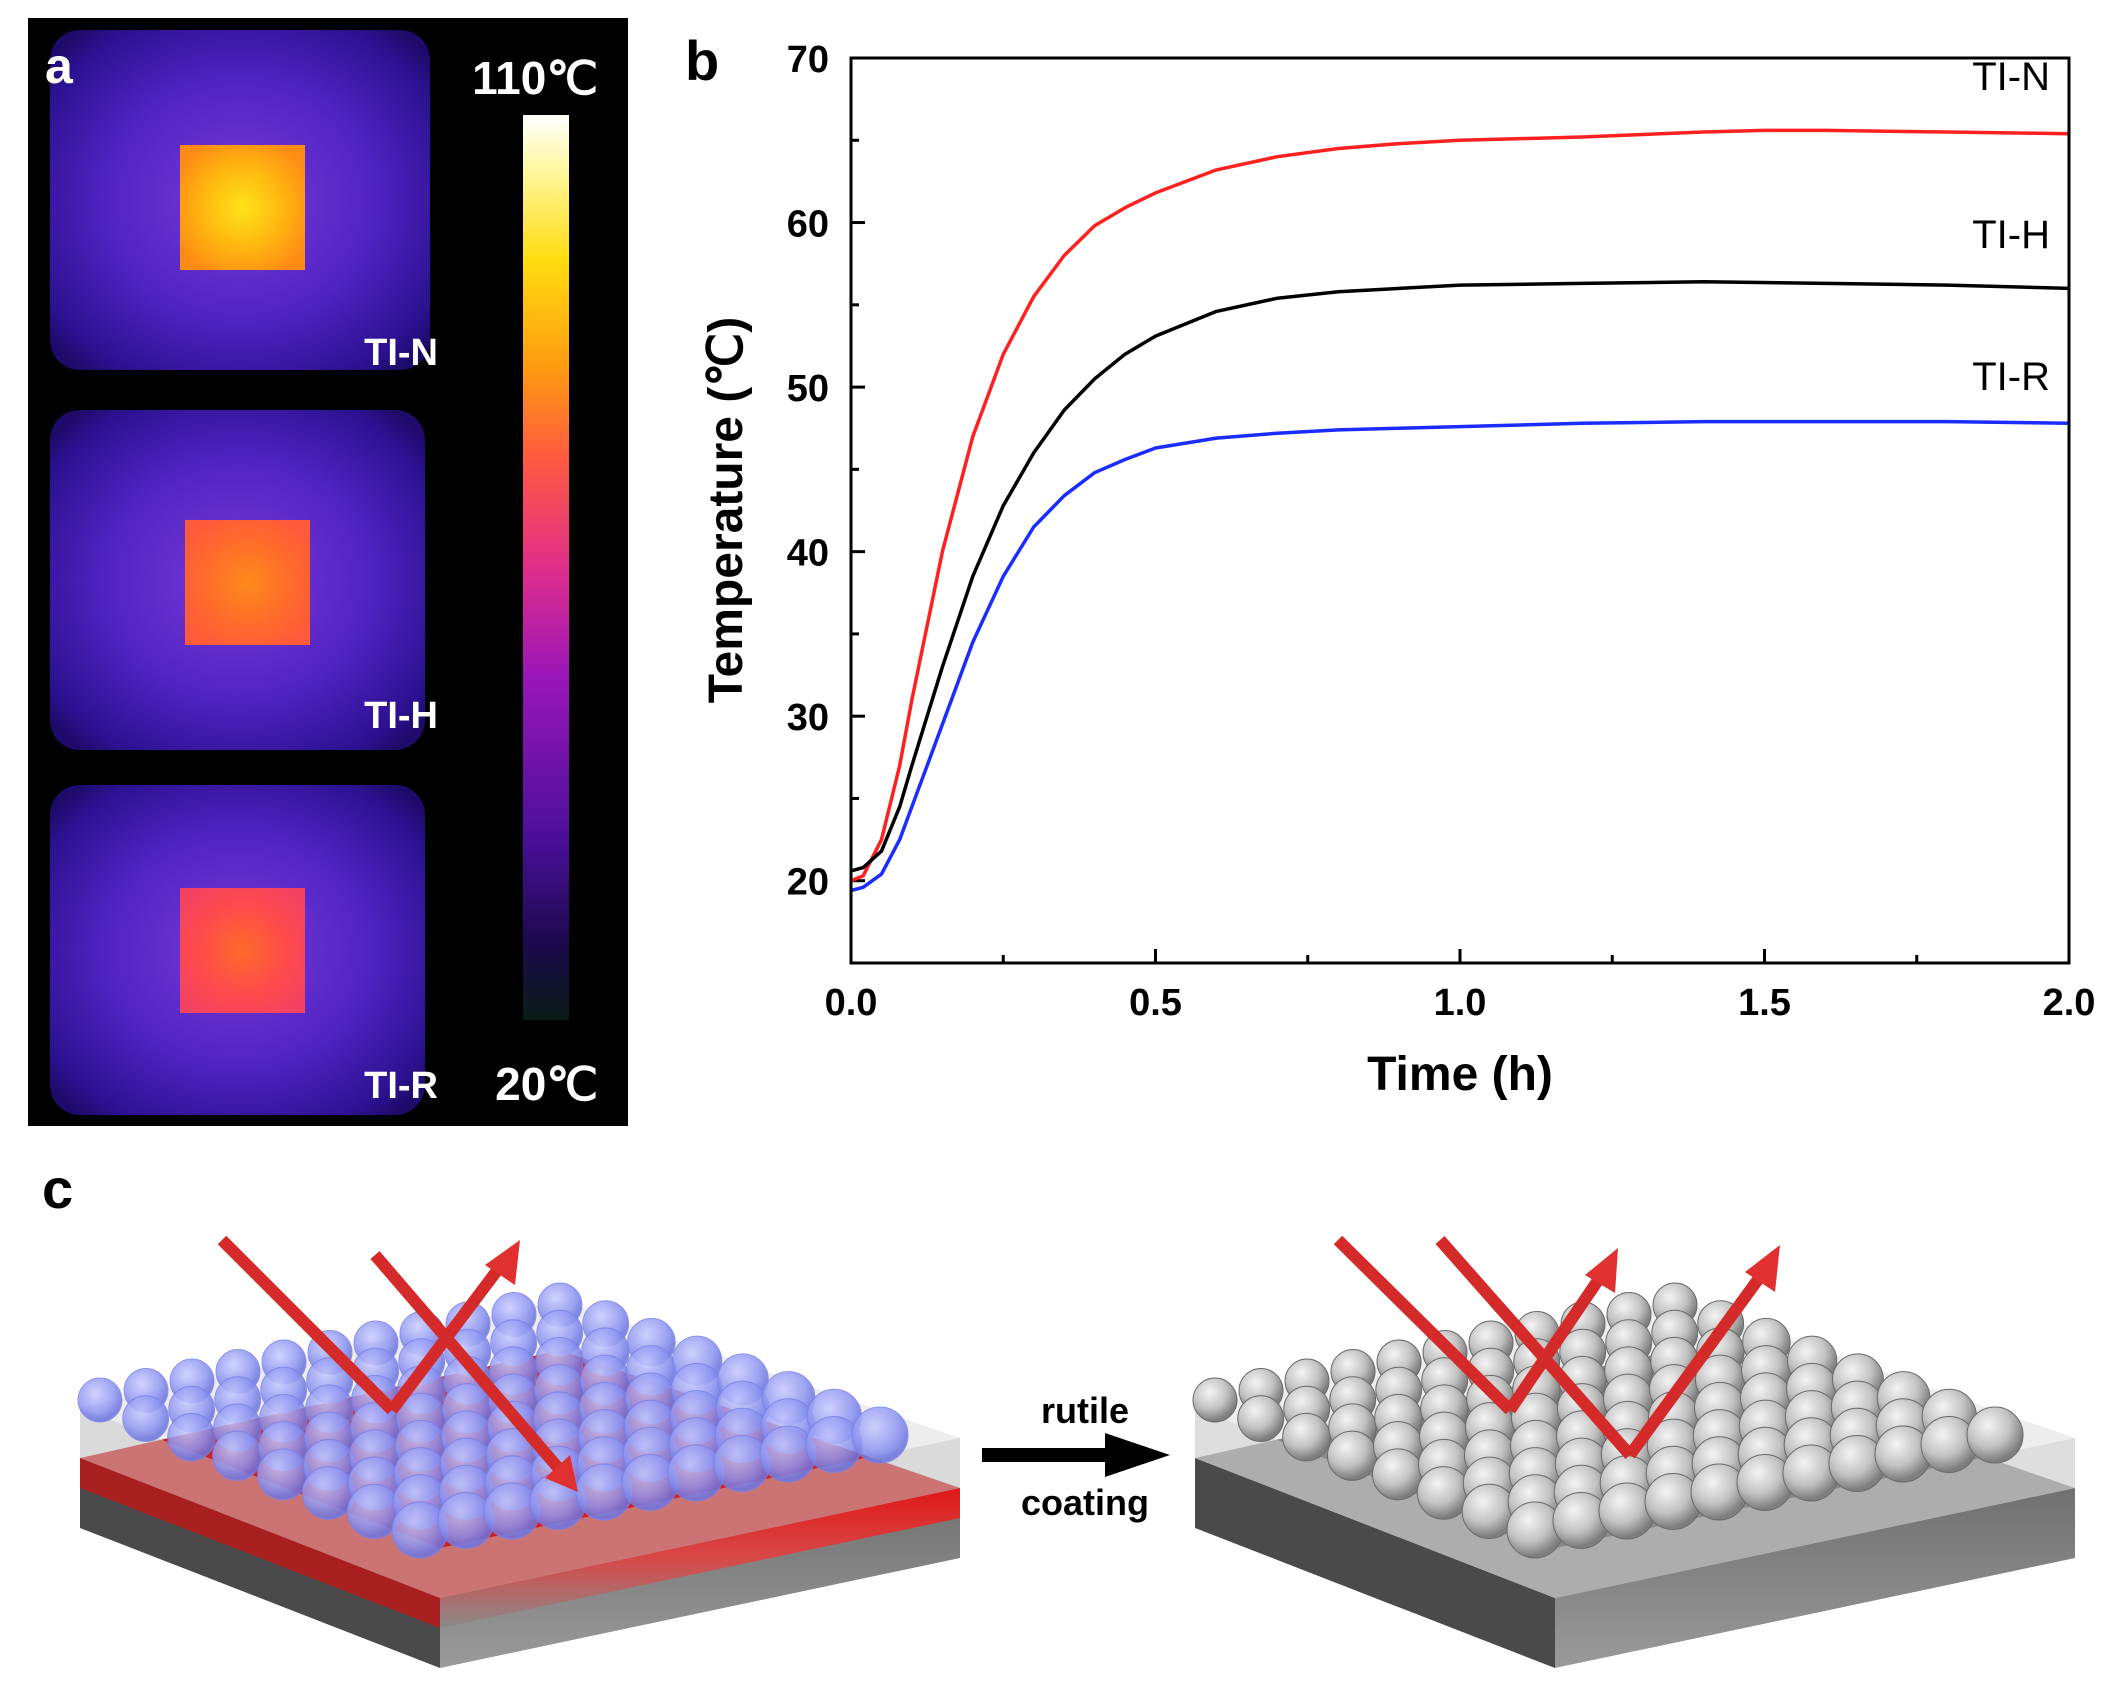 Image resolution: width=2117 pixels, height=1689 pixels. Describe the element at coordinates (397, 1363) in the screenshot. I see `light-arrows-left` at that location.